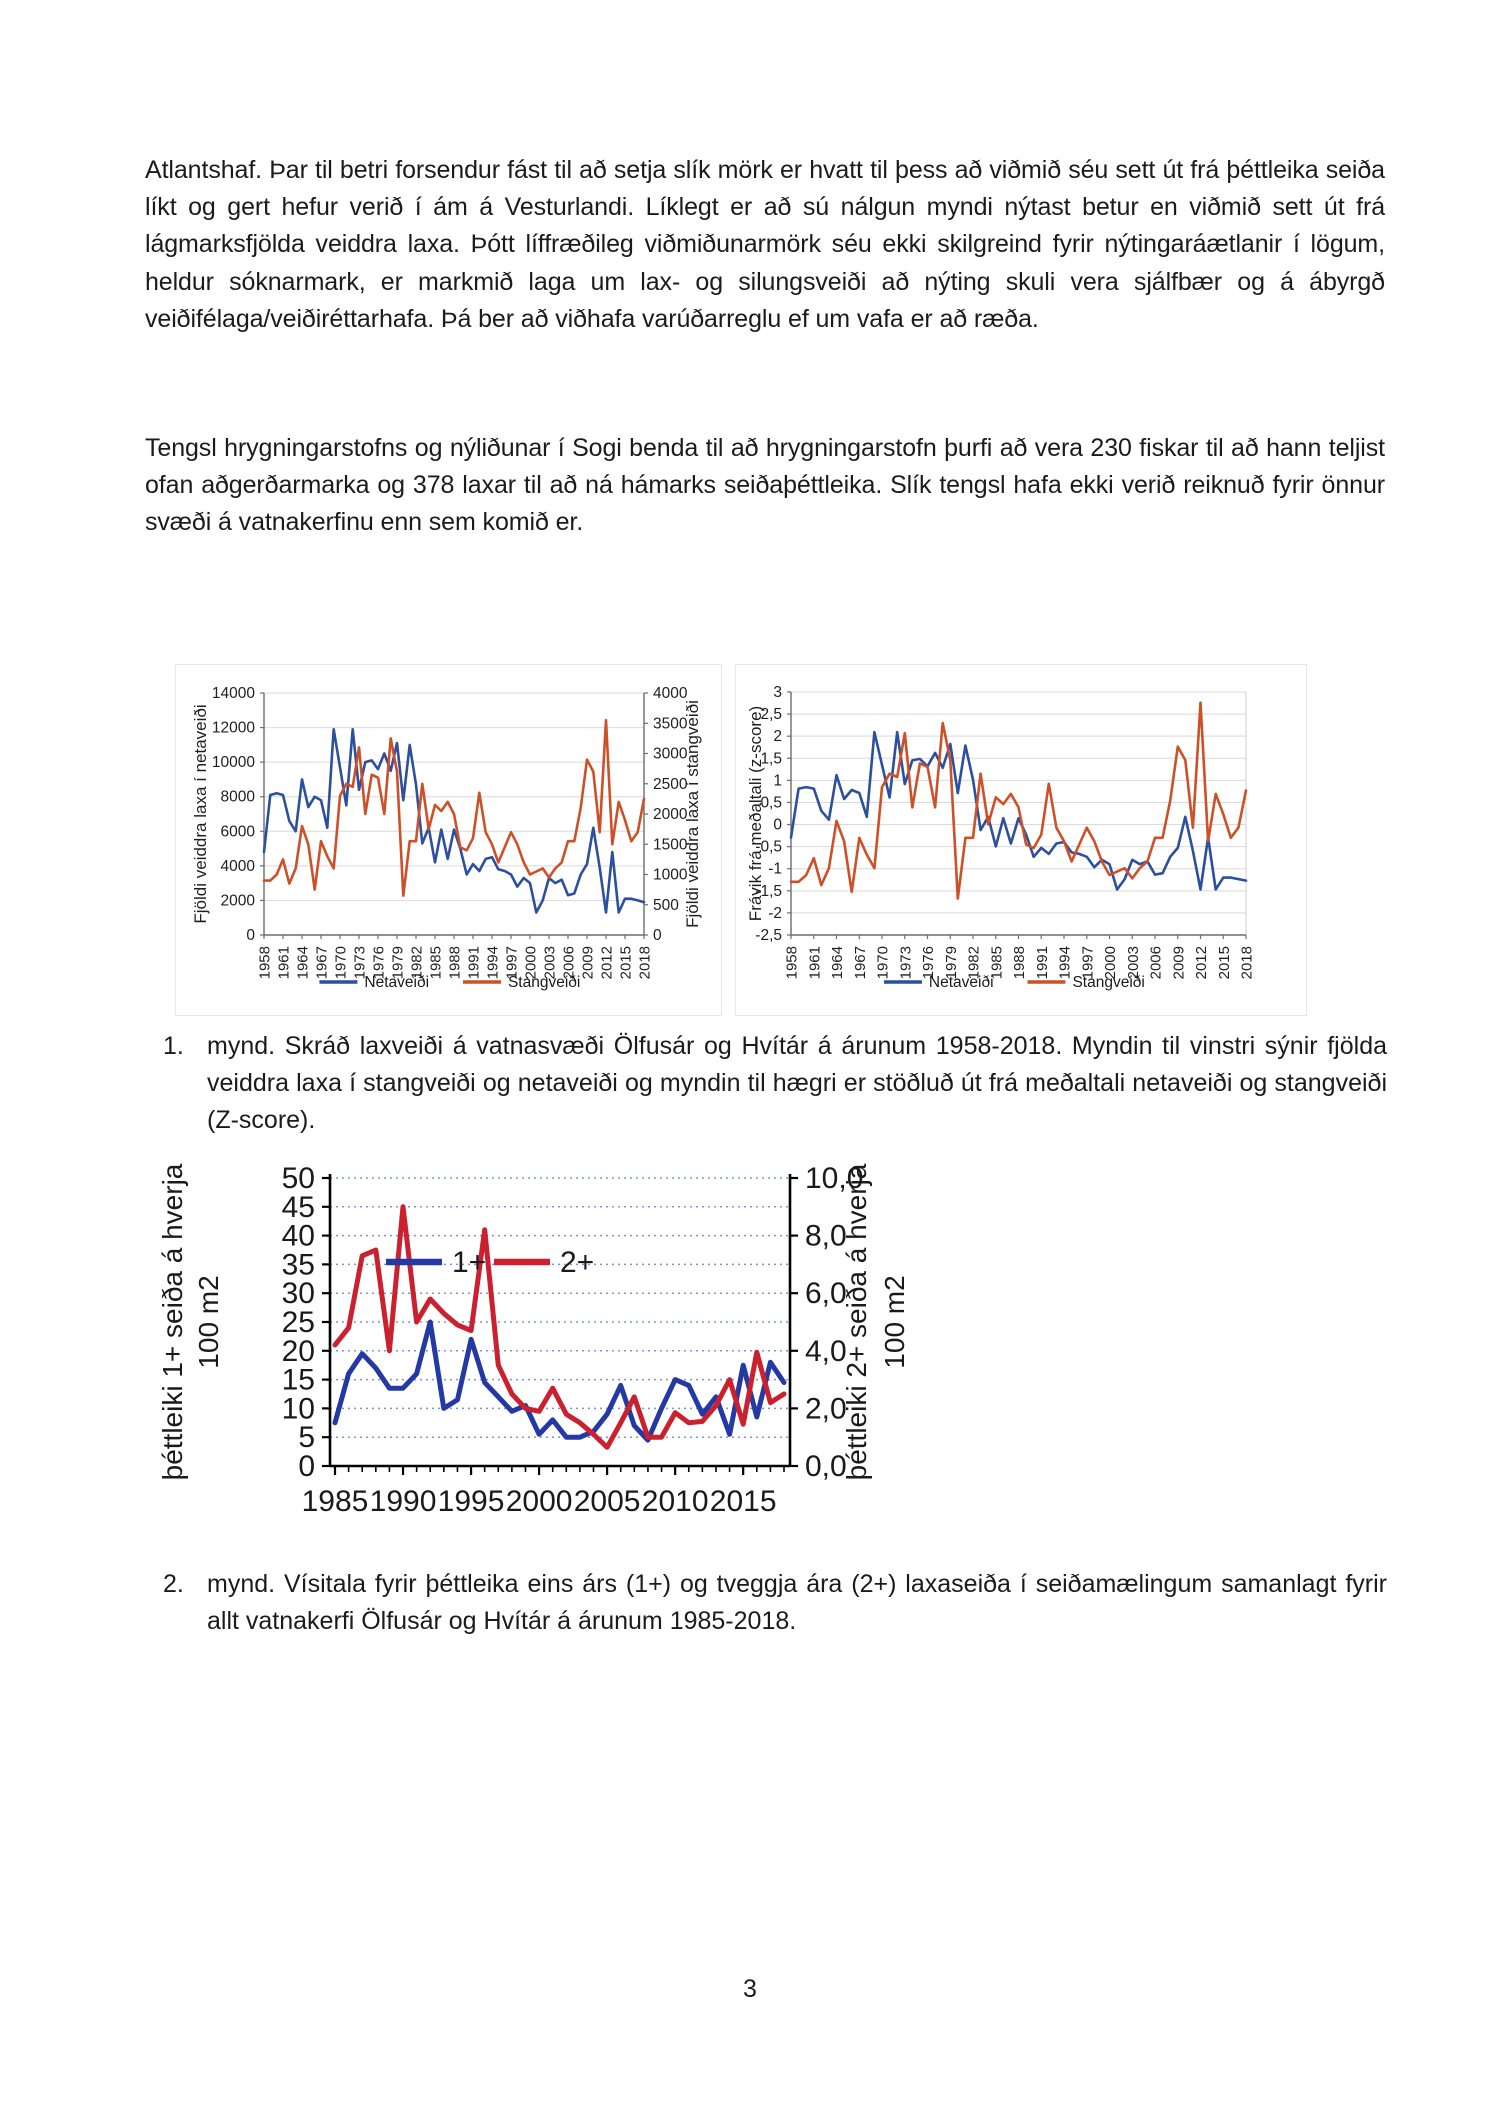 The width and height of the screenshot is (1500, 2122). I want to click on svg-text: 45, so click(298, 1207).